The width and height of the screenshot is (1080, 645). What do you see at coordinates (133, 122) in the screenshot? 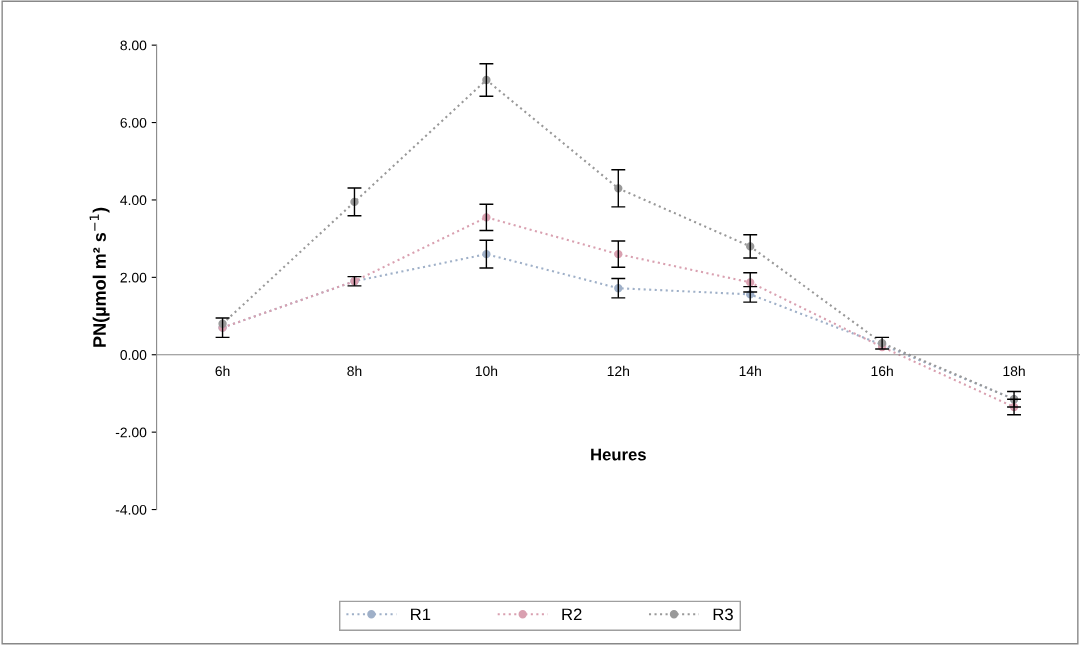
I see `y-tick-label: 6.00` at bounding box center [133, 122].